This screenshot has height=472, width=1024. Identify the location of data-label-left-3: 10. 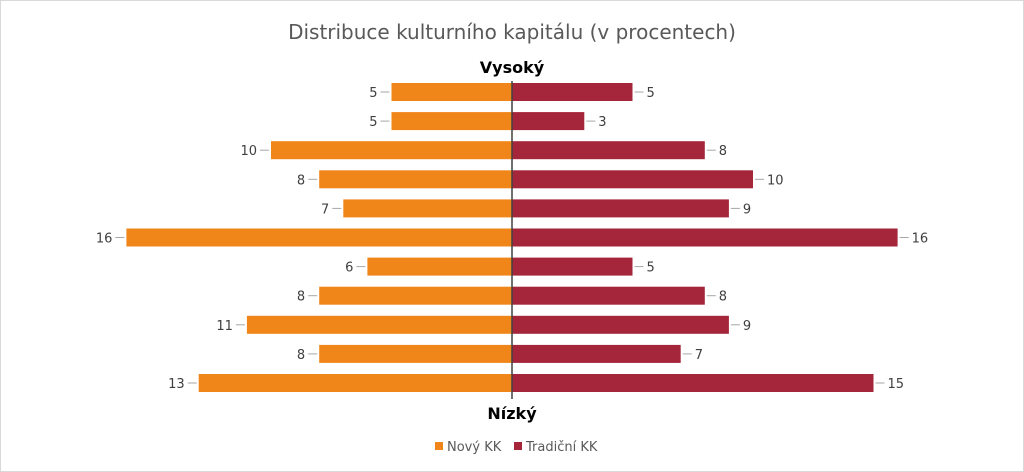
(248, 151).